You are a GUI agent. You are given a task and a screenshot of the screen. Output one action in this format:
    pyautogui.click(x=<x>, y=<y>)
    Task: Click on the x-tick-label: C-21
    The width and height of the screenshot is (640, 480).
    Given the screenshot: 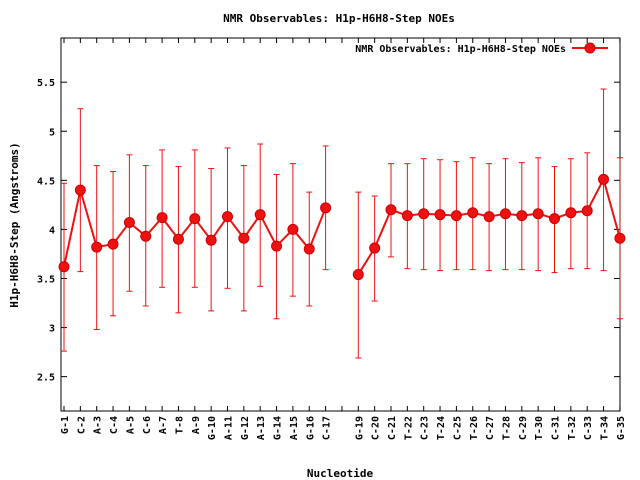 What is the action you would take?
    pyautogui.click(x=392, y=428)
    